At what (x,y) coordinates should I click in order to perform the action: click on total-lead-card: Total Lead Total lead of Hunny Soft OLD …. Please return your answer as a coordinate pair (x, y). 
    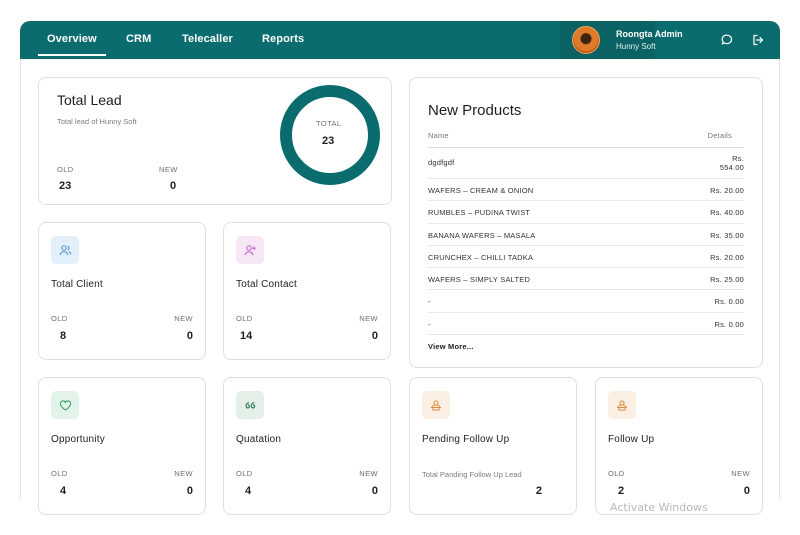
    Looking at the image, I should click on (215, 141).